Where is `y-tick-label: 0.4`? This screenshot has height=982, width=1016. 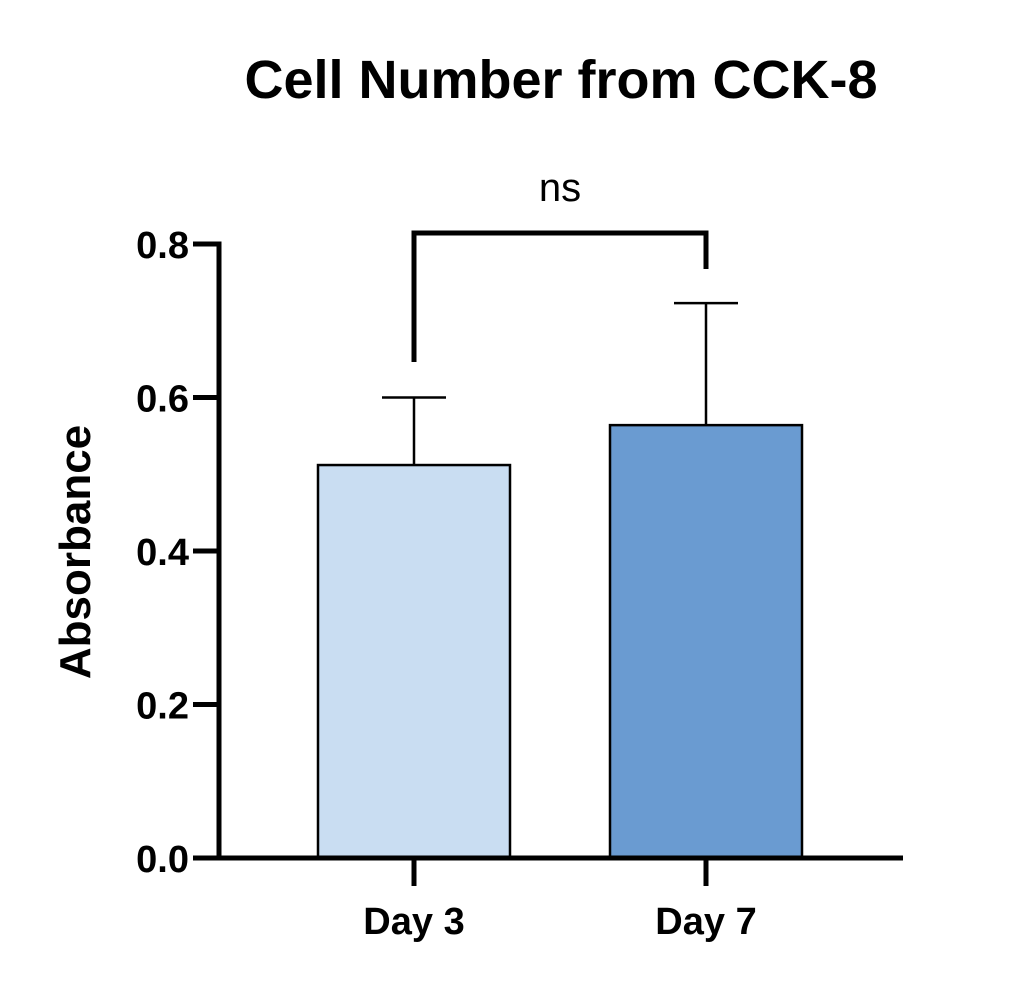 y-tick-label: 0.4 is located at coordinates (162, 553).